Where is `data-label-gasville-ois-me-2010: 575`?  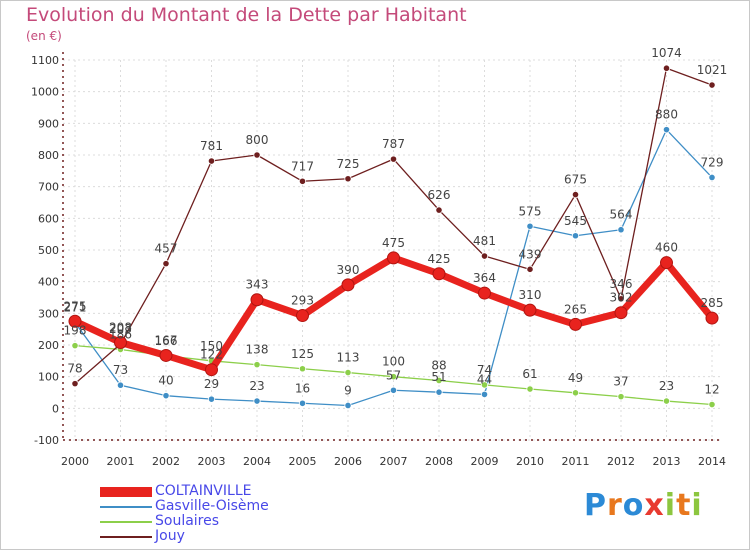 data-label-gasville-ois-me-2010: 575 is located at coordinates (530, 211).